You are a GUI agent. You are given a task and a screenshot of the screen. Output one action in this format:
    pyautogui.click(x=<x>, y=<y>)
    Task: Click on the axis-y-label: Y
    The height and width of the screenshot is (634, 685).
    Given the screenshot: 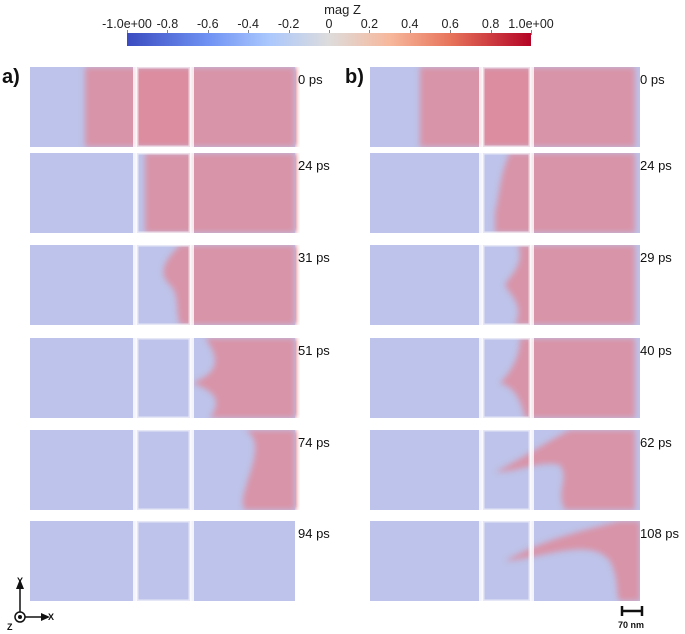 What is the action you would take?
    pyautogui.click(x=20, y=581)
    